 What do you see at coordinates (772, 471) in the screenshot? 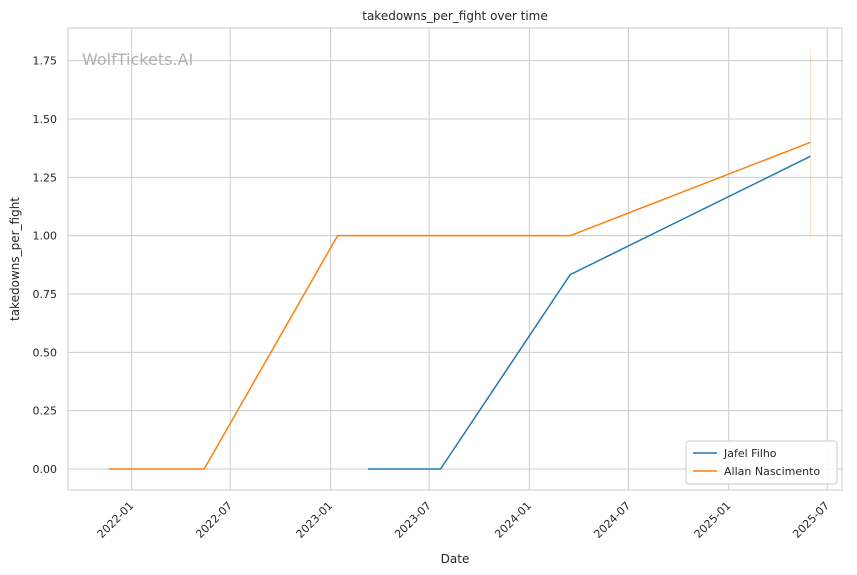
I see `legend-label-allan-nascimento: Allan Nascimento` at bounding box center [772, 471].